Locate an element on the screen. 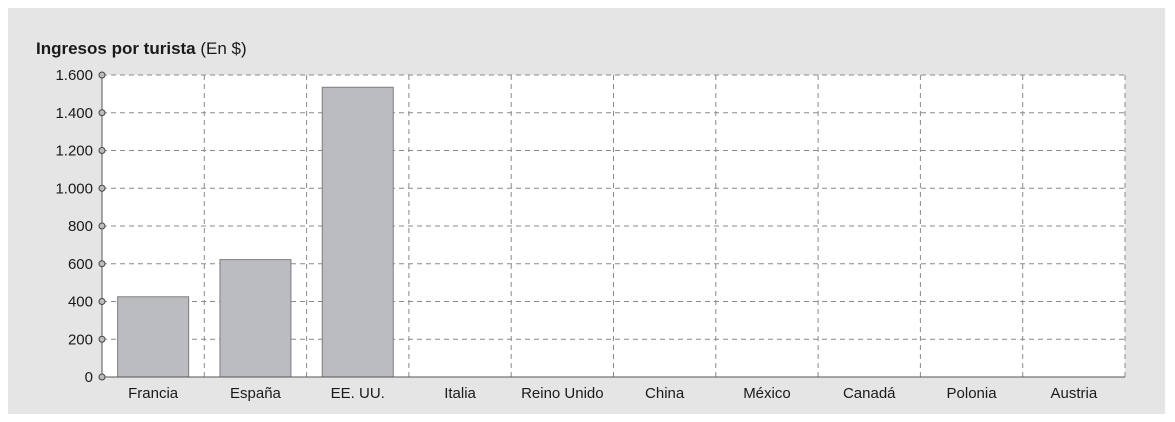 Image resolution: width=1175 pixels, height=422 pixels. y-tick-label: 600 is located at coordinates (80, 264).